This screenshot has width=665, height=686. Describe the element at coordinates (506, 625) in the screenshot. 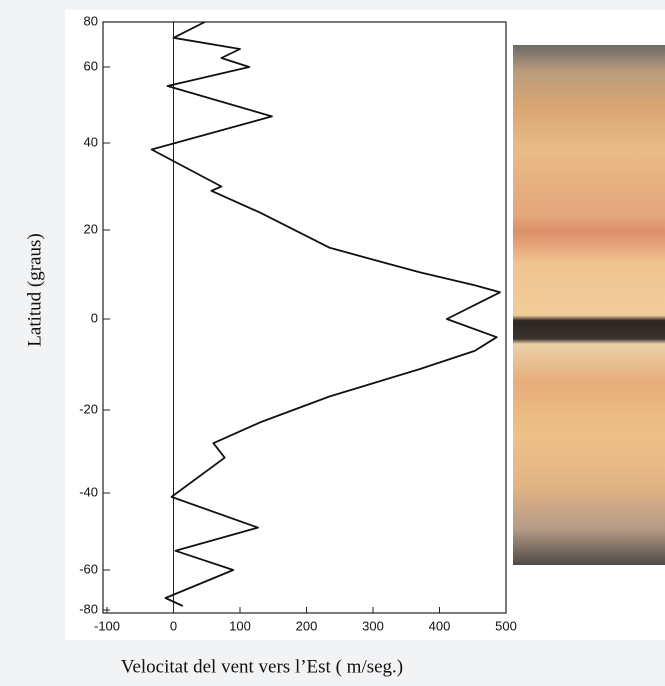

I see `x-tick-label: 500` at that location.